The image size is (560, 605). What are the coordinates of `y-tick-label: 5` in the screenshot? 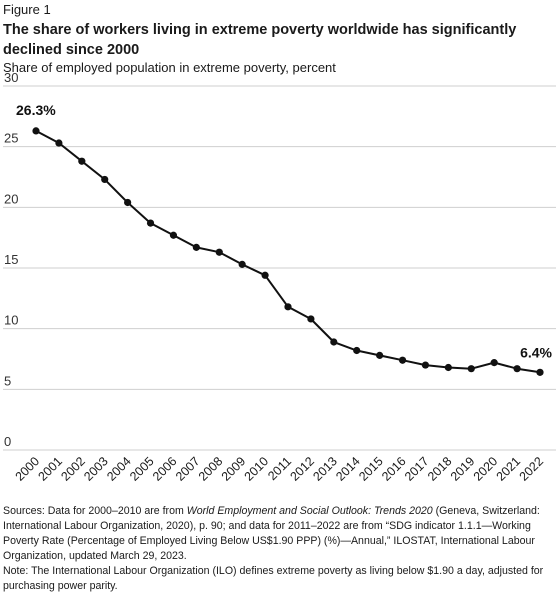 It's located at (7, 380).